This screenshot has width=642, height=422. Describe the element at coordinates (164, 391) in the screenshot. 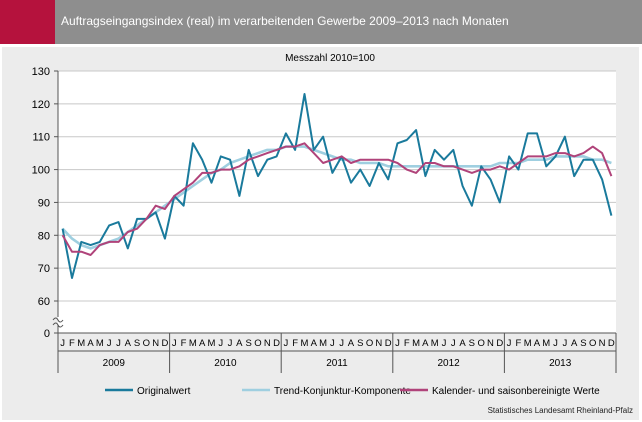

I see `legend-label: Originalwert` at that location.